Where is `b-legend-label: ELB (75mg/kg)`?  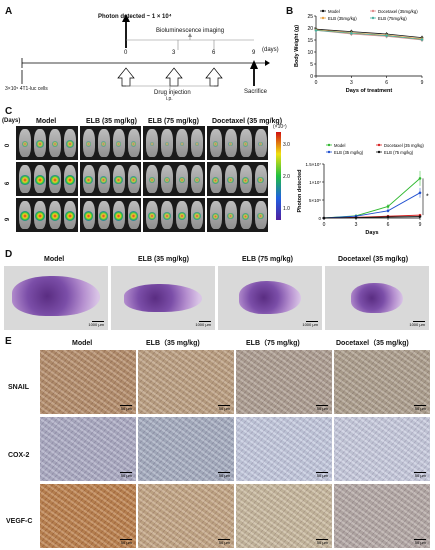
b-legend-label: ELB (75mg/kg) is located at coordinates (392, 18).